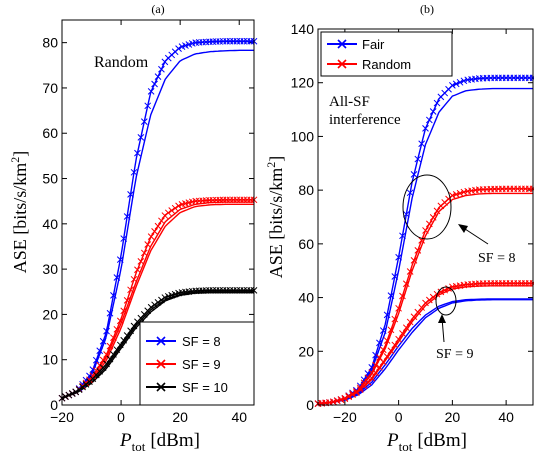 The image size is (534, 462). Describe the element at coordinates (426, 442) in the screenshot. I see `panel-b-xlabel: Ptot [dBm]` at that location.